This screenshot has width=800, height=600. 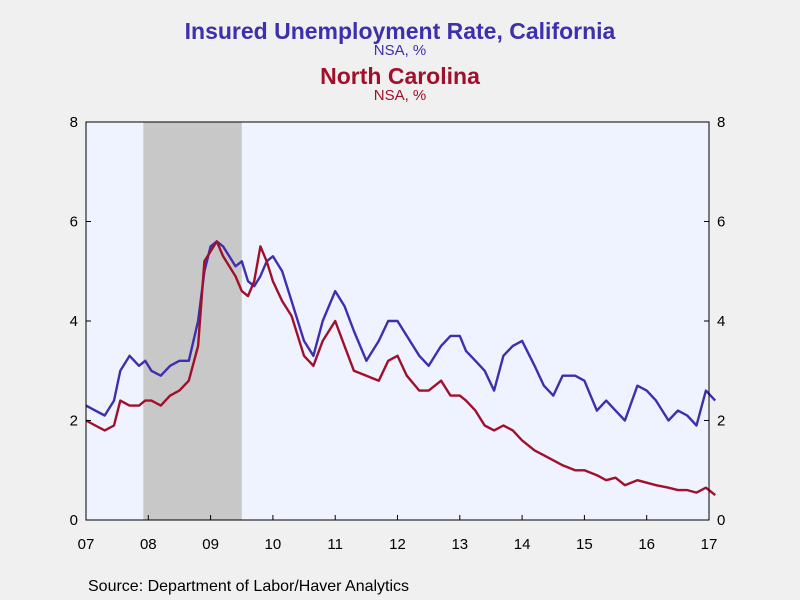 I want to click on x-tick-label: 14, so click(x=522, y=544).